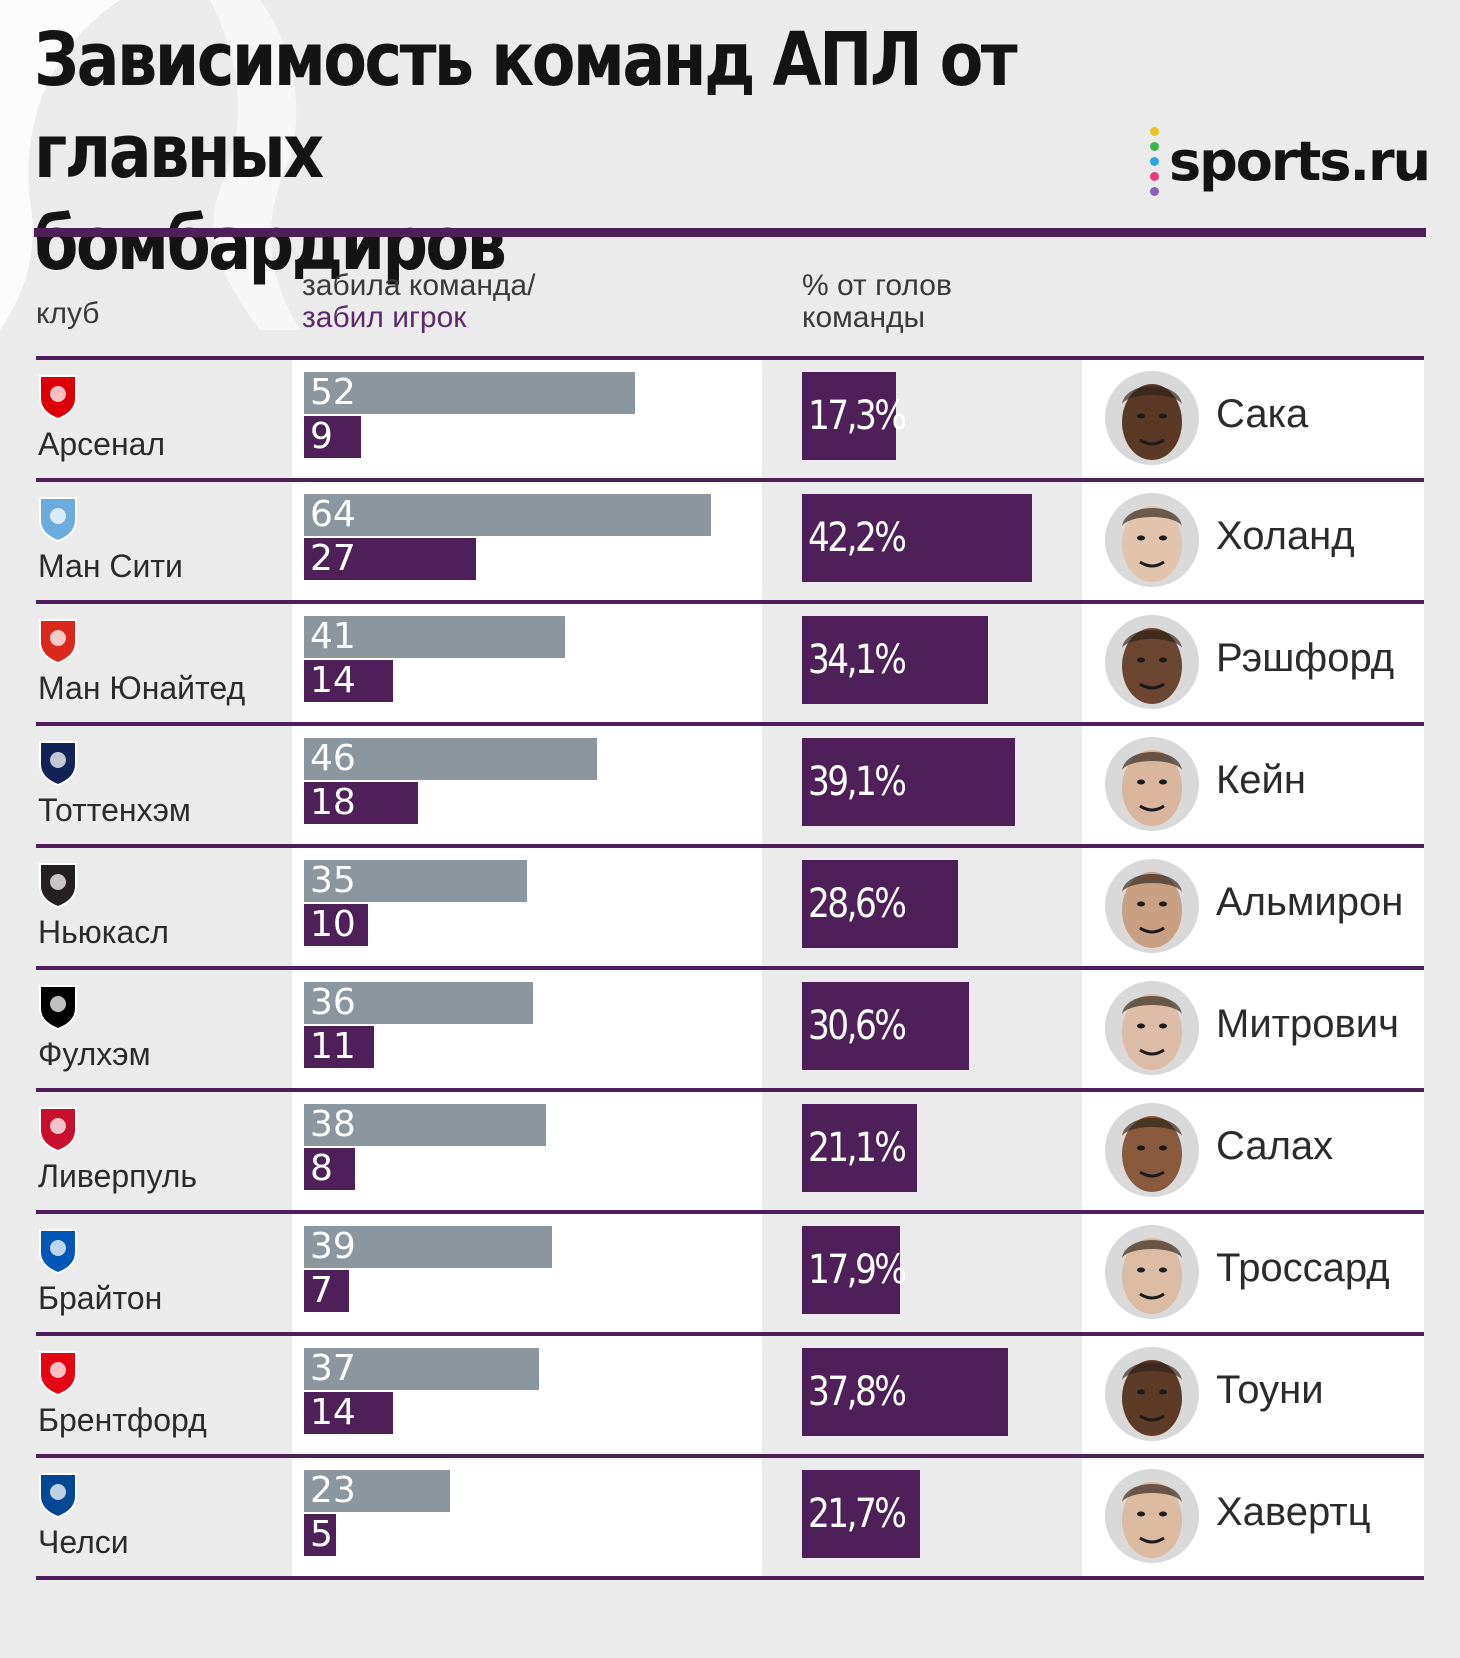 This screenshot has width=1460, height=1658. Describe the element at coordinates (142, 688) in the screenshot. I see `club-name: Ман Юнайтед` at that location.